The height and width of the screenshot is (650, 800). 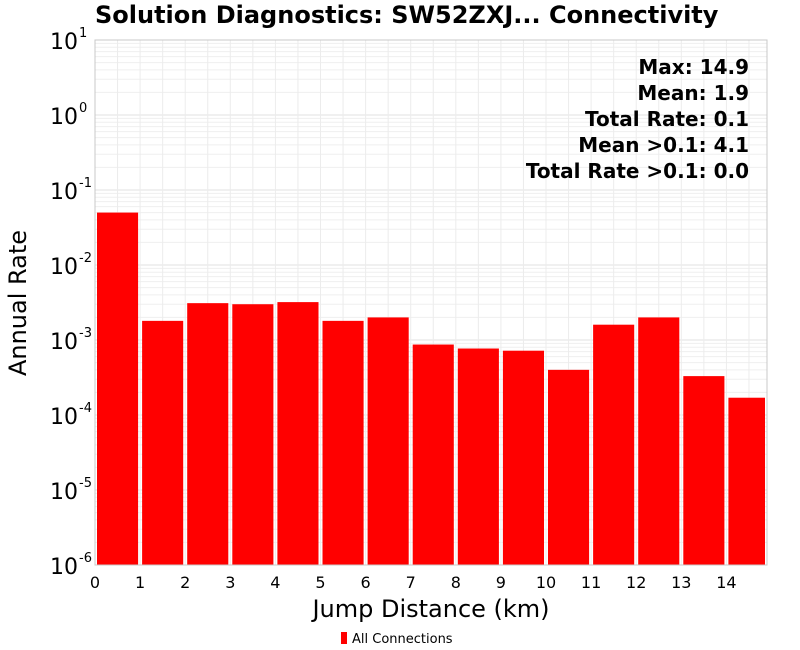 I want to click on y-tick-label--4: 10, so click(x=64, y=417).